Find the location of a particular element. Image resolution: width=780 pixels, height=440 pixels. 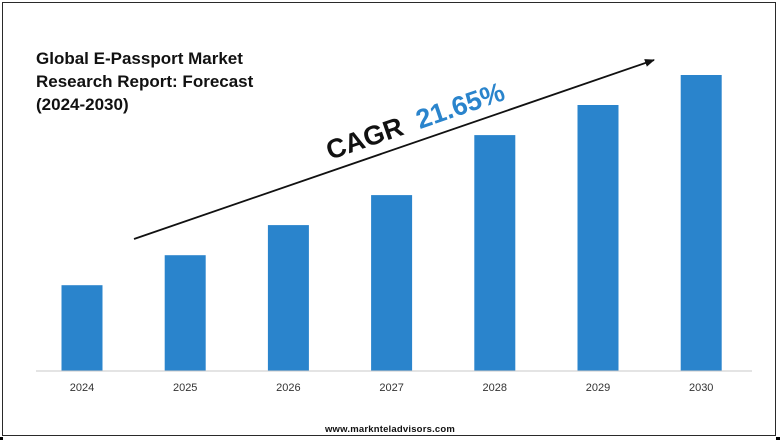

corner-mark-bottom-right is located at coordinates (778, 438).